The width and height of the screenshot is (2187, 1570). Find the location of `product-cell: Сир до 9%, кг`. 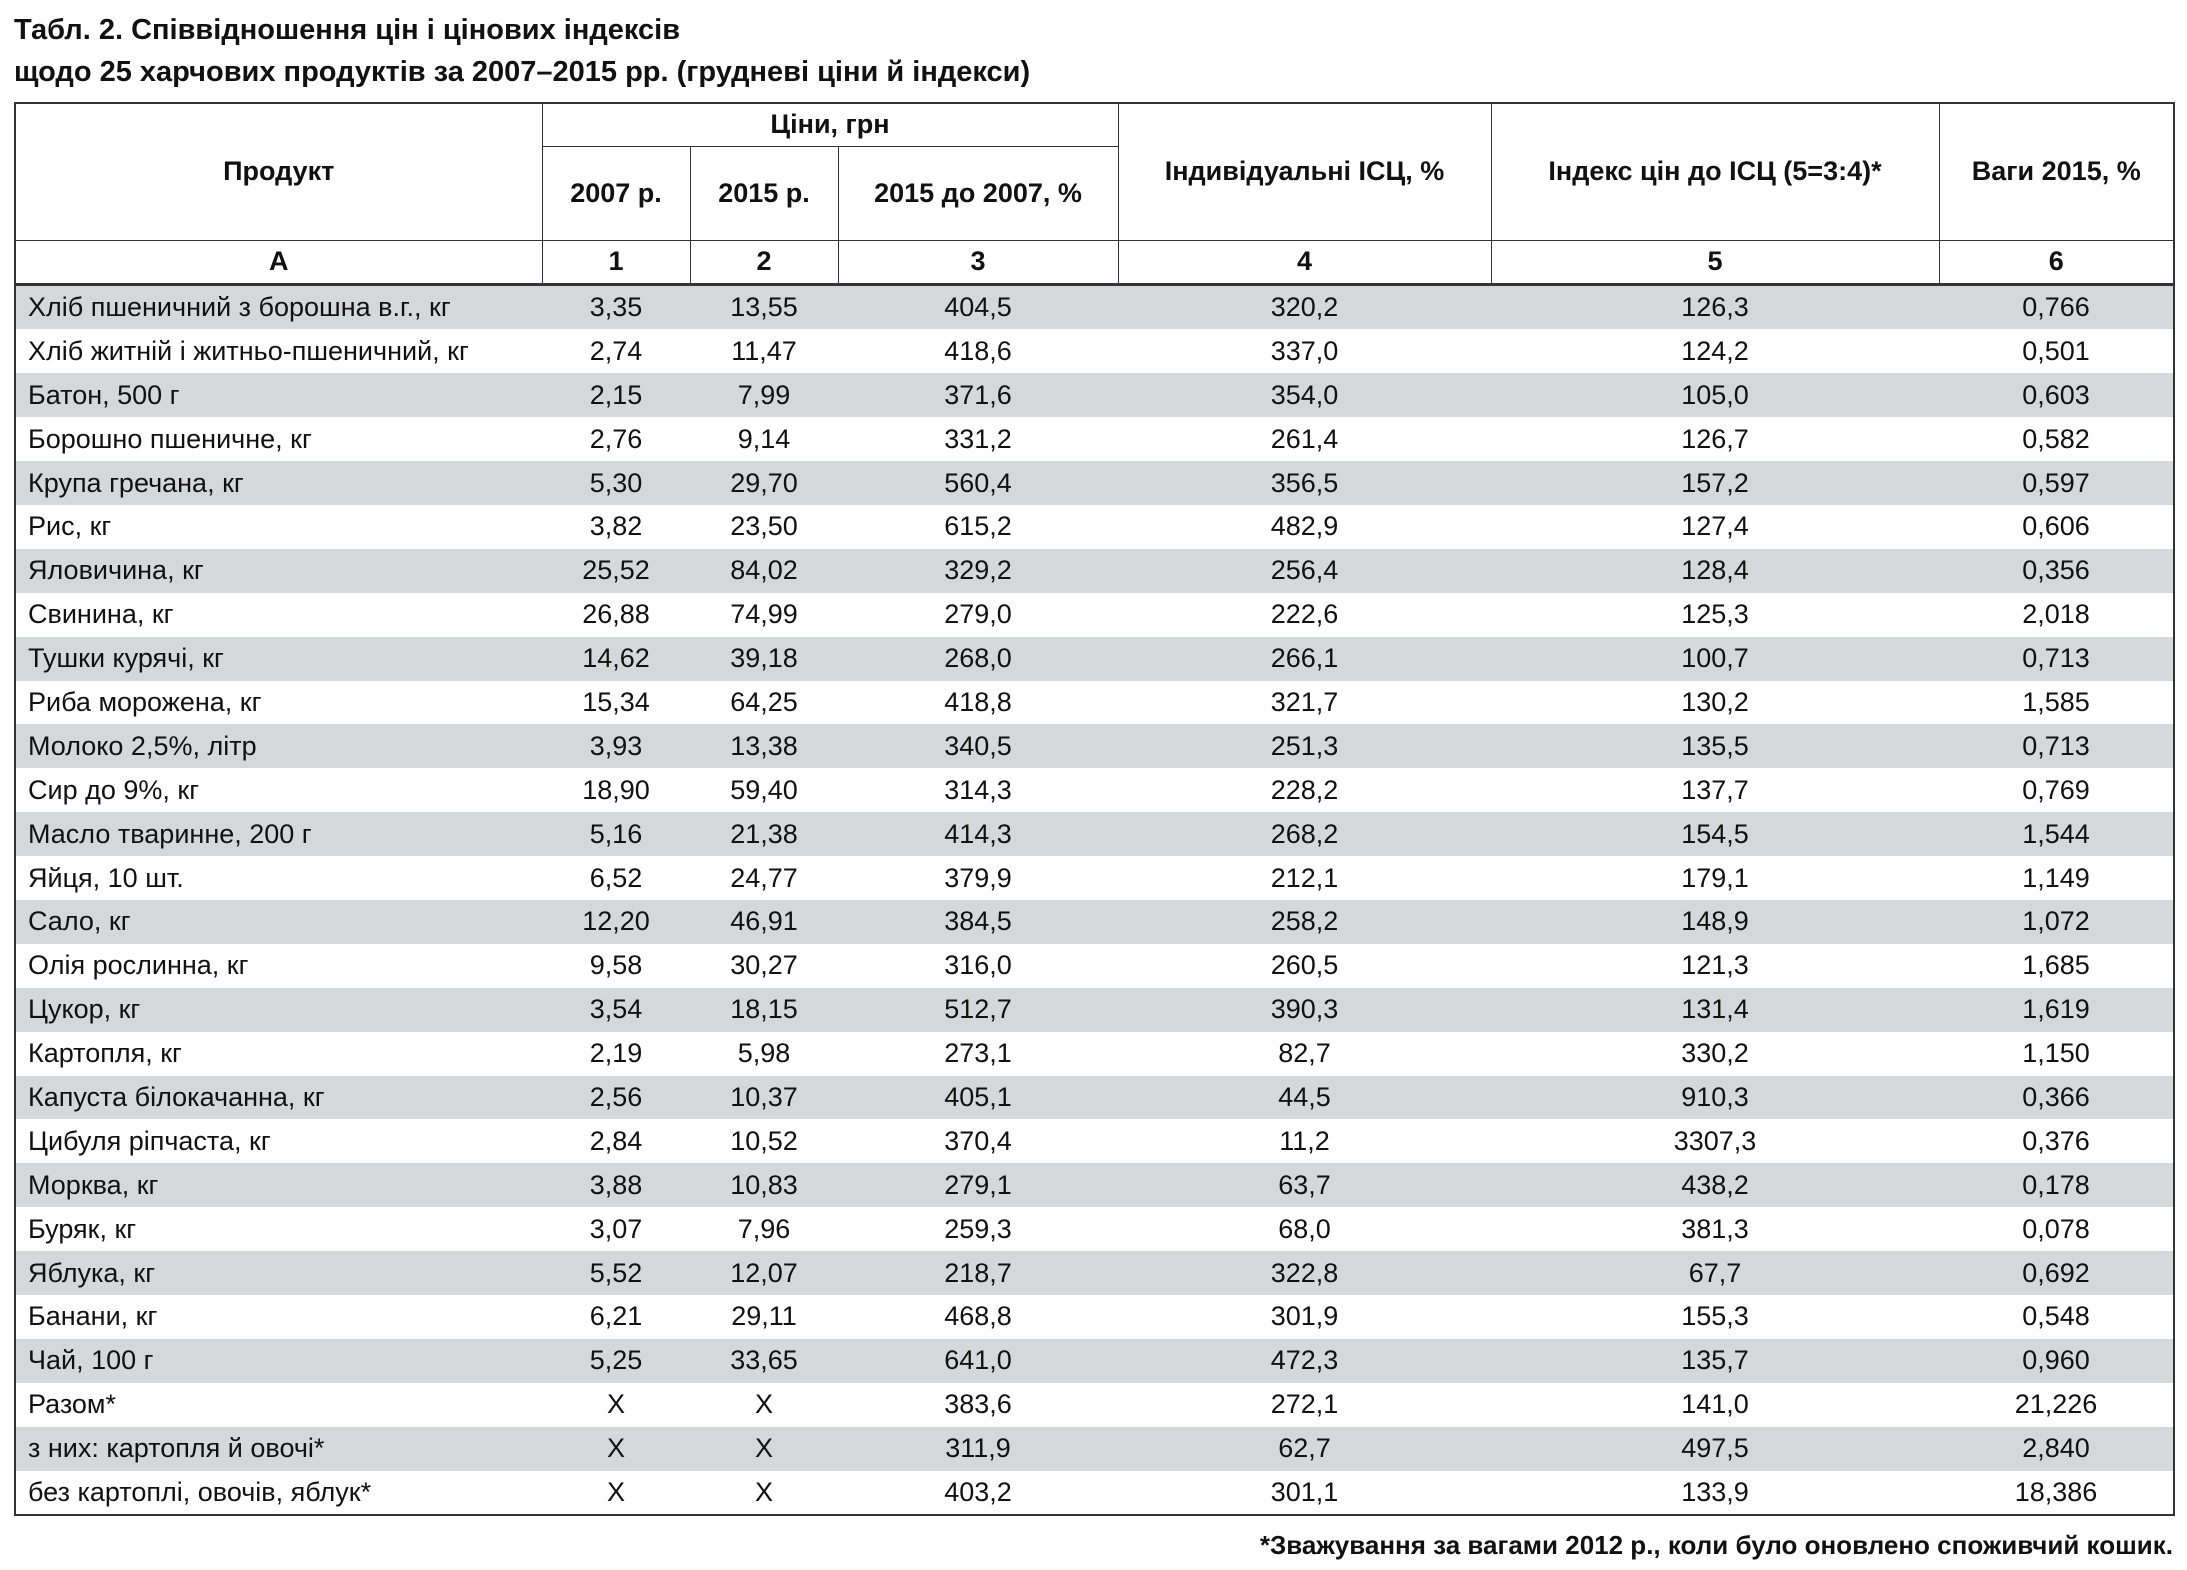

product-cell: Сир до 9%, кг is located at coordinates (114, 789).